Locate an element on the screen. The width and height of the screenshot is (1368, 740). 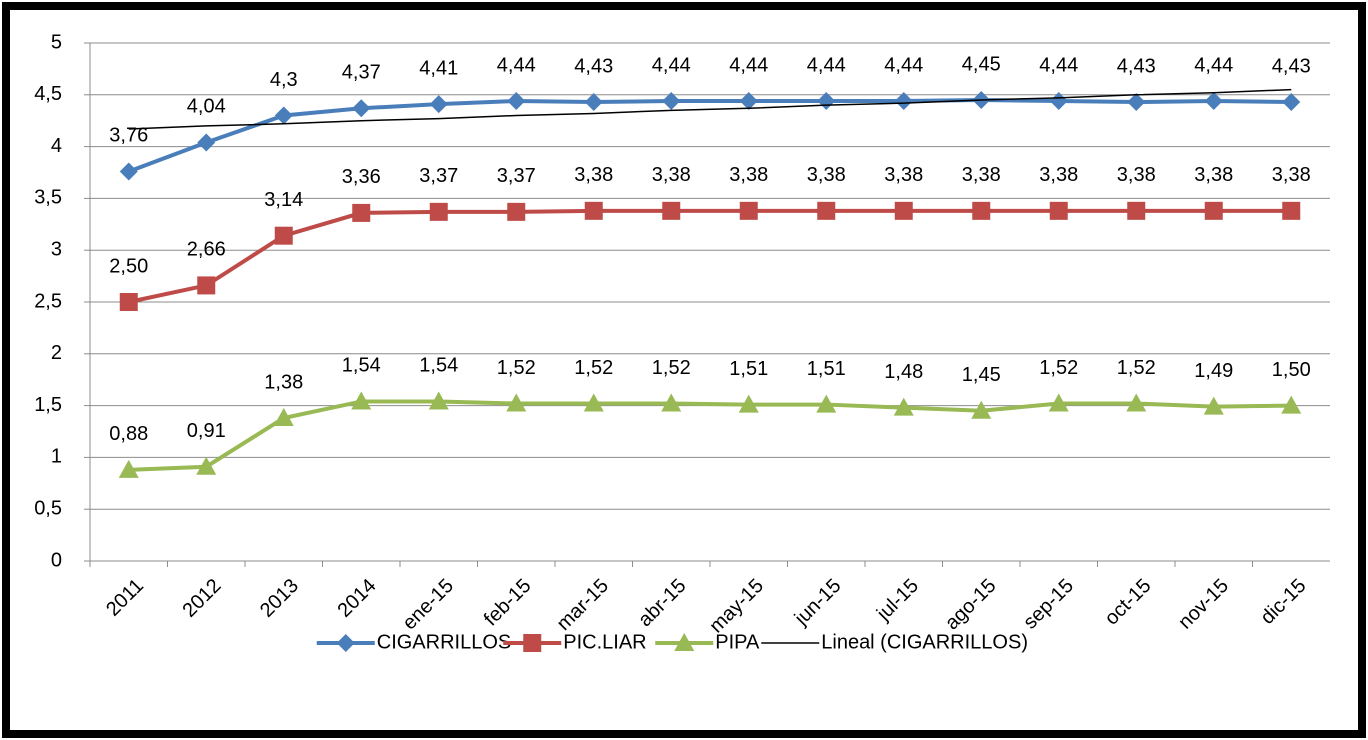
y-tick-label: 0,5 is located at coordinates (48, 508).